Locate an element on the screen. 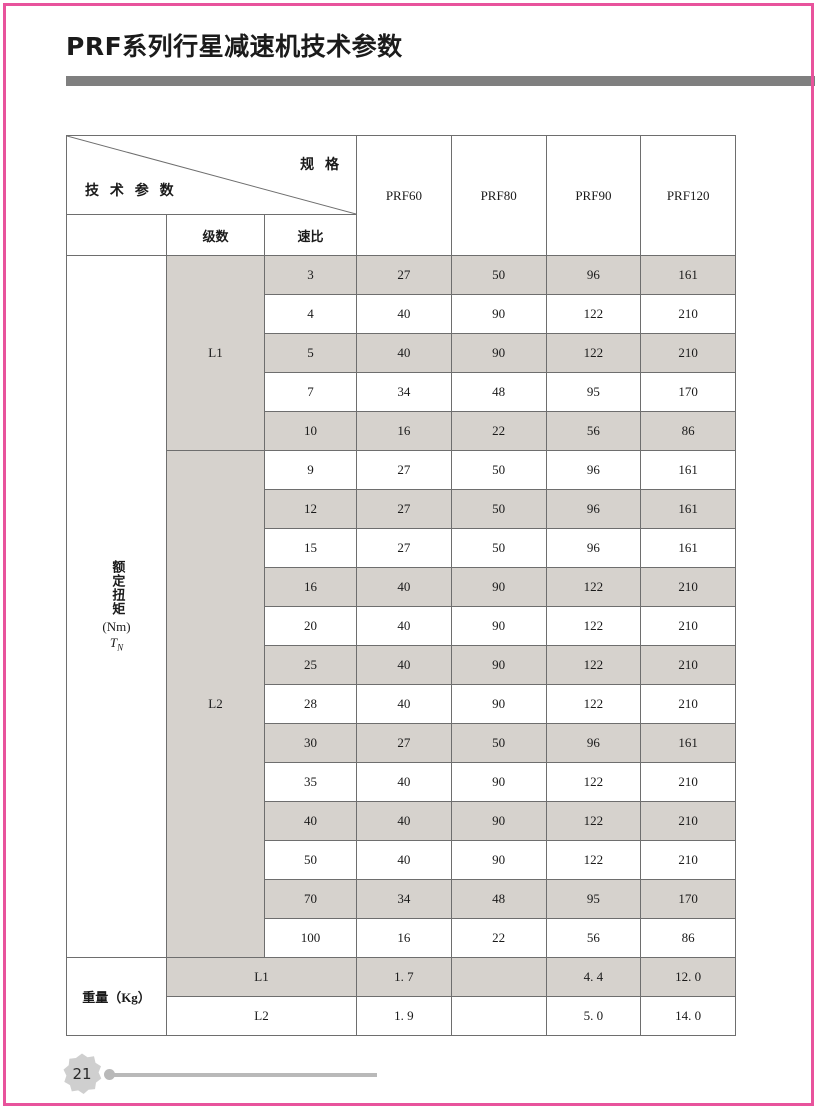  rated-torque-cn: 额定扭矩 is located at coordinates (117, 588).